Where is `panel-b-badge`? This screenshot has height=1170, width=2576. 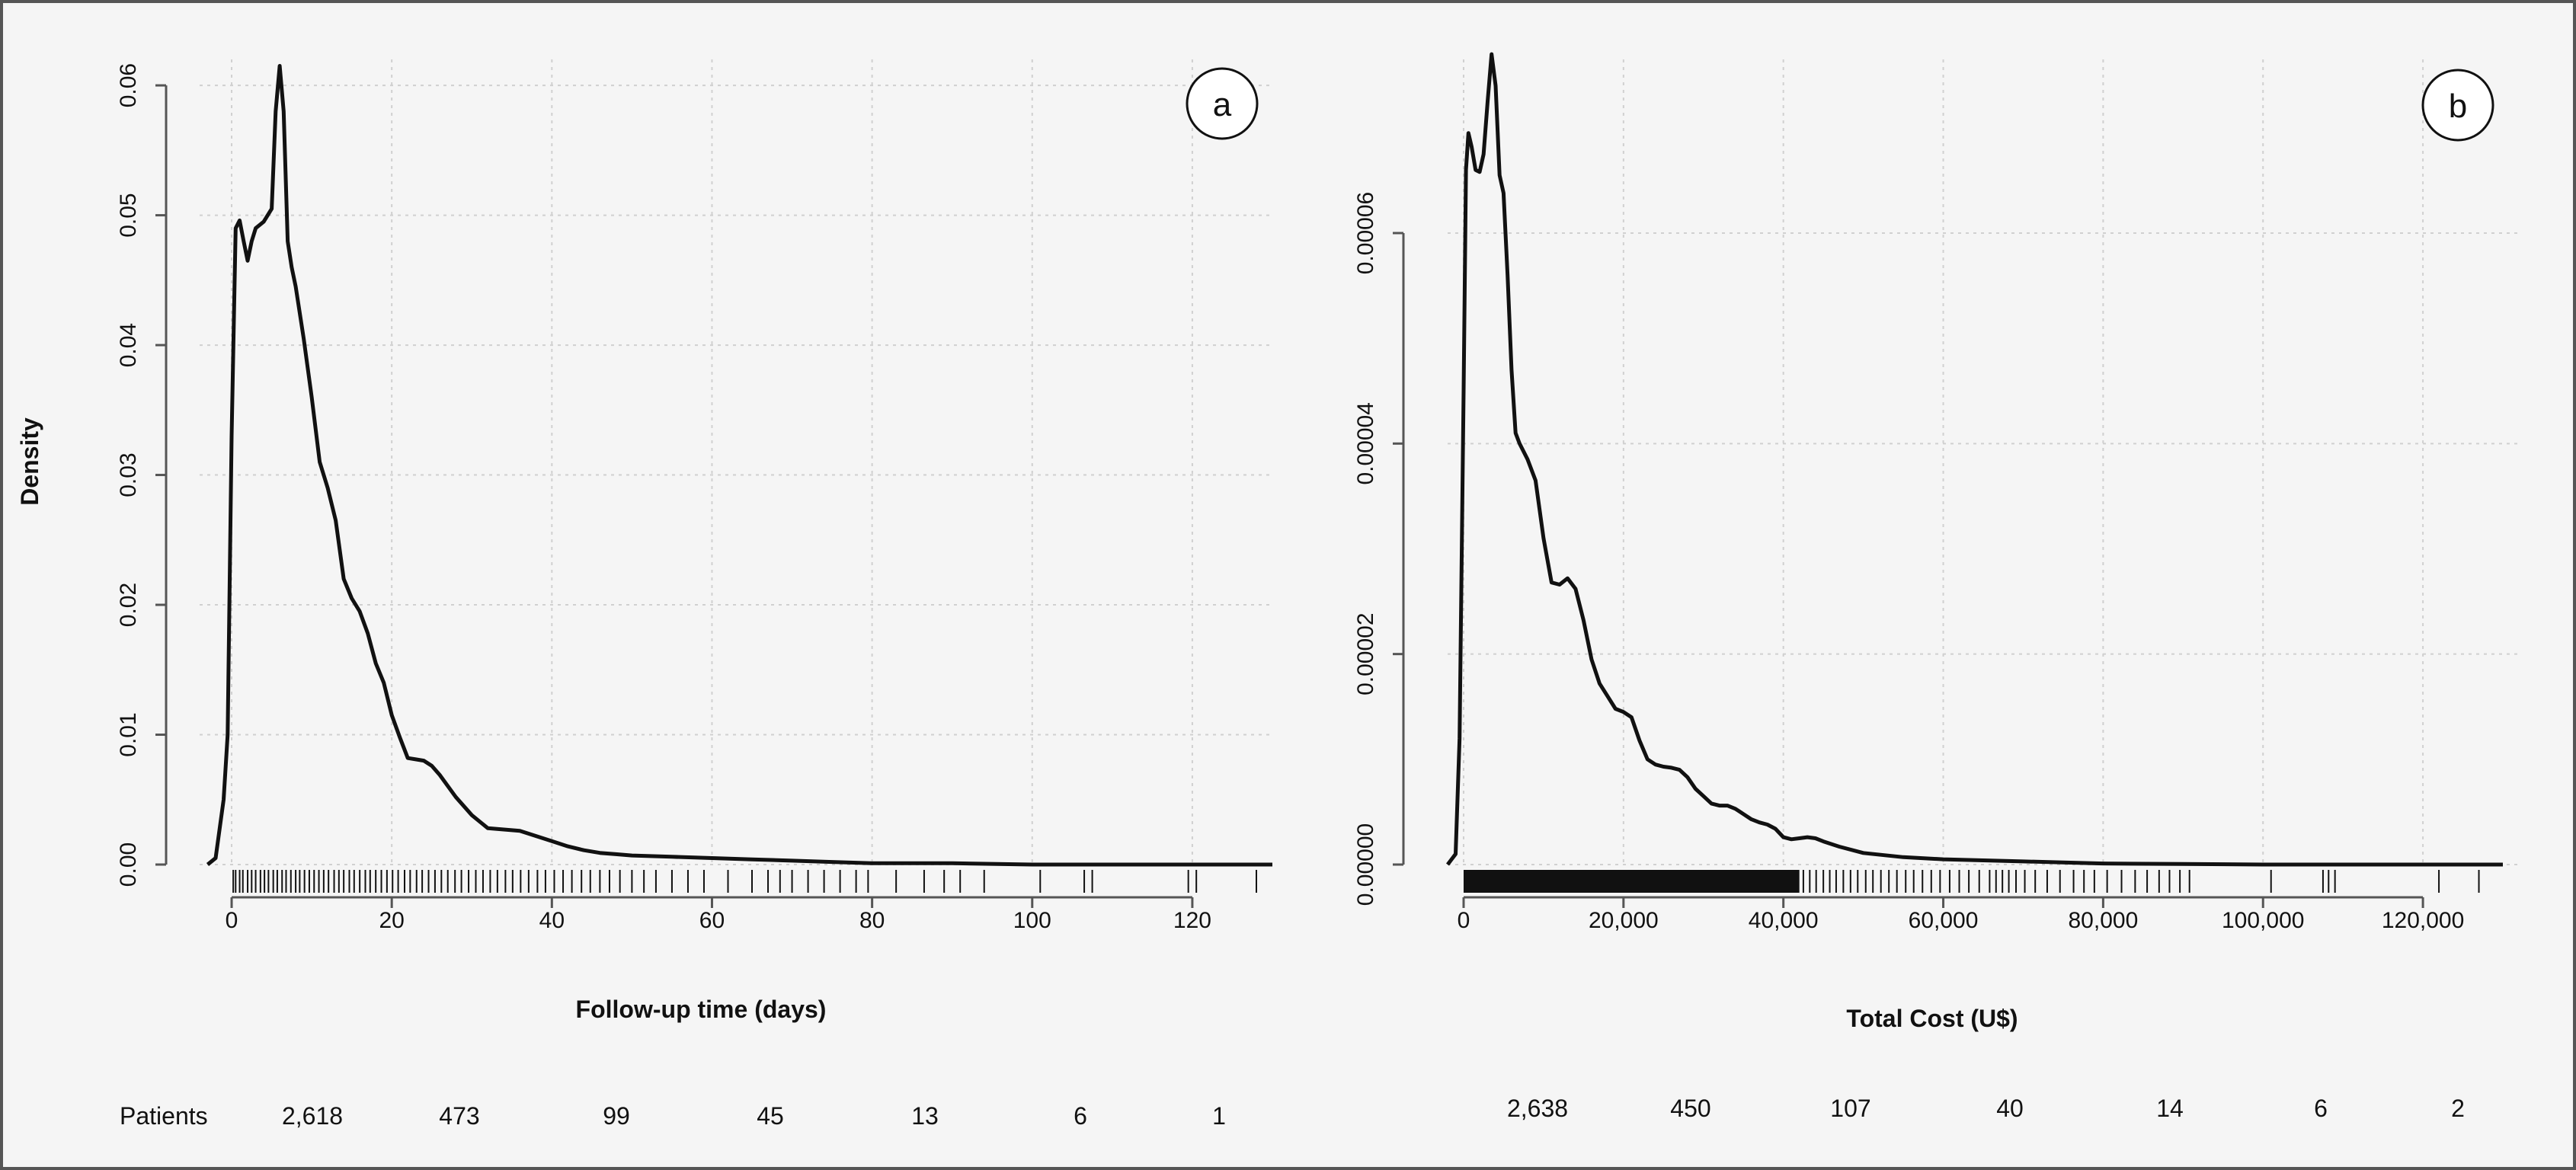
panel-b-badge is located at coordinates (2457, 105).